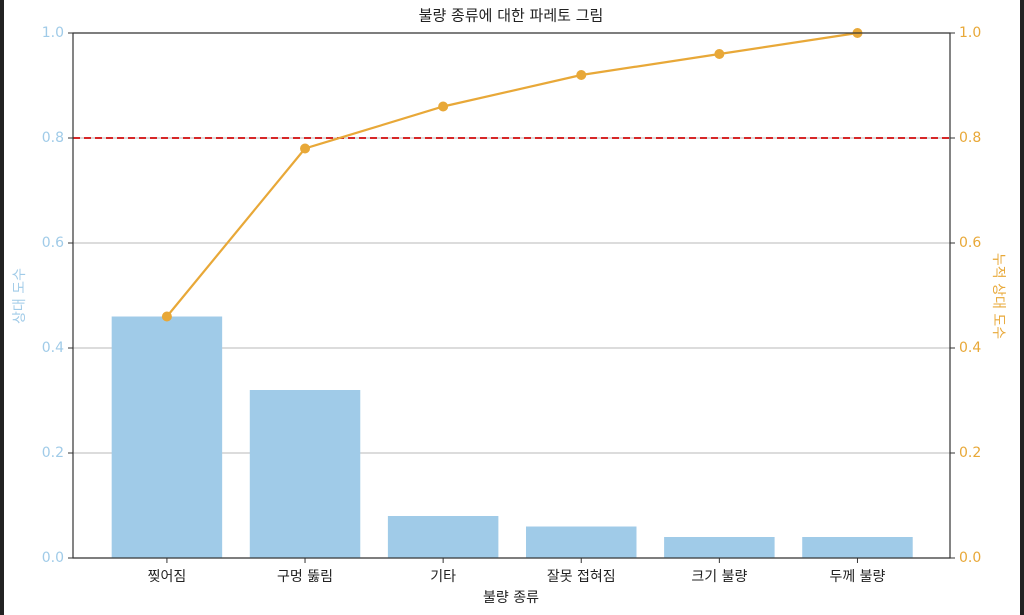 The image size is (1024, 615). I want to click on y-tick-label: 0.8, so click(53, 138).